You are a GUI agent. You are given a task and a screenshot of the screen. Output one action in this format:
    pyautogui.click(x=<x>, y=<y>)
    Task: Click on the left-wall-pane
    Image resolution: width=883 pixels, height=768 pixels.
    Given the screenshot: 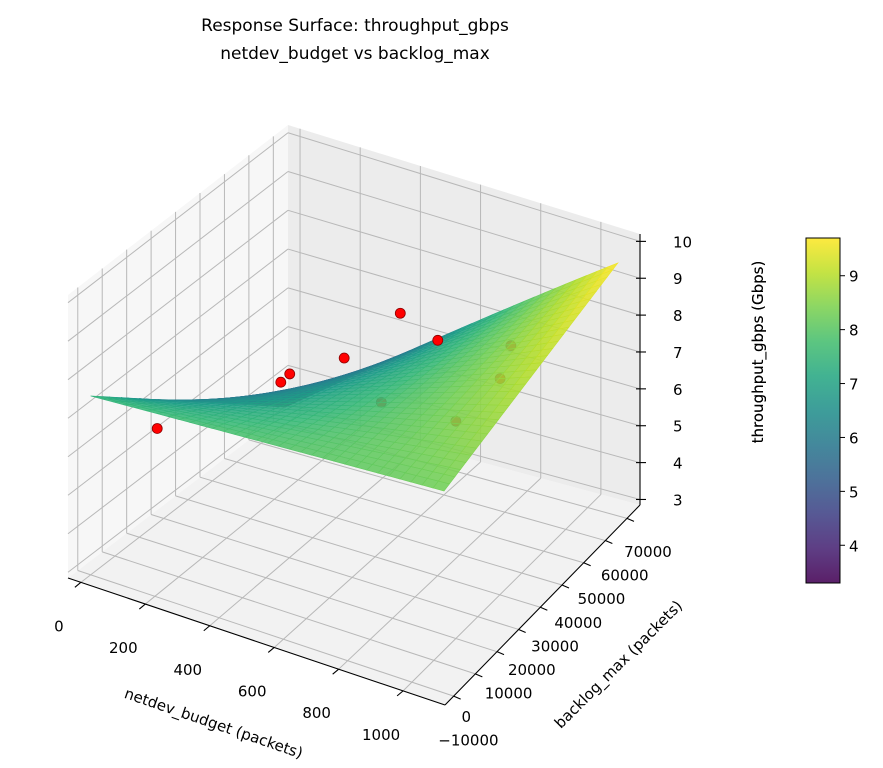 What is the action you would take?
    pyautogui.click(x=178, y=351)
    